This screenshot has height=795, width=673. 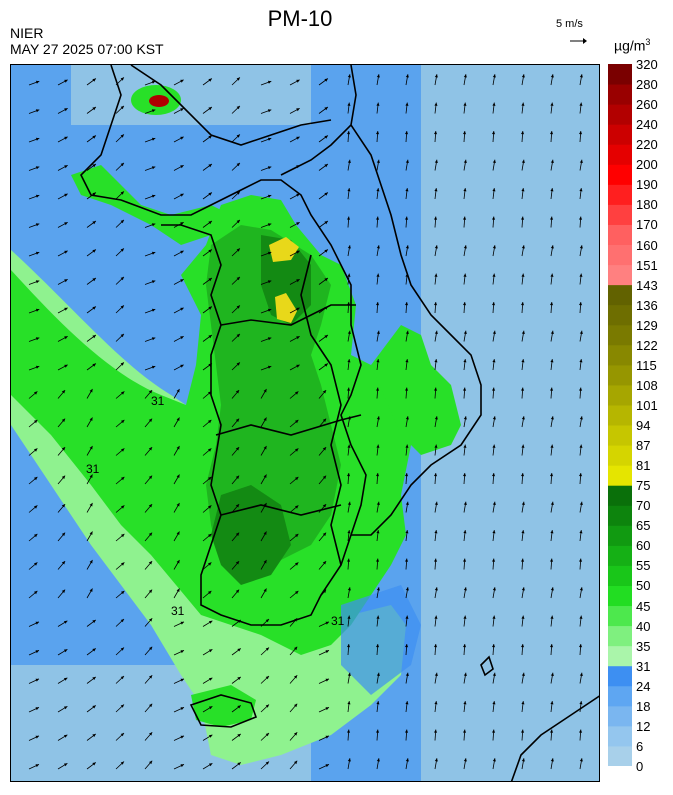 I want to click on legend-level-label: 0, so click(x=640, y=766).